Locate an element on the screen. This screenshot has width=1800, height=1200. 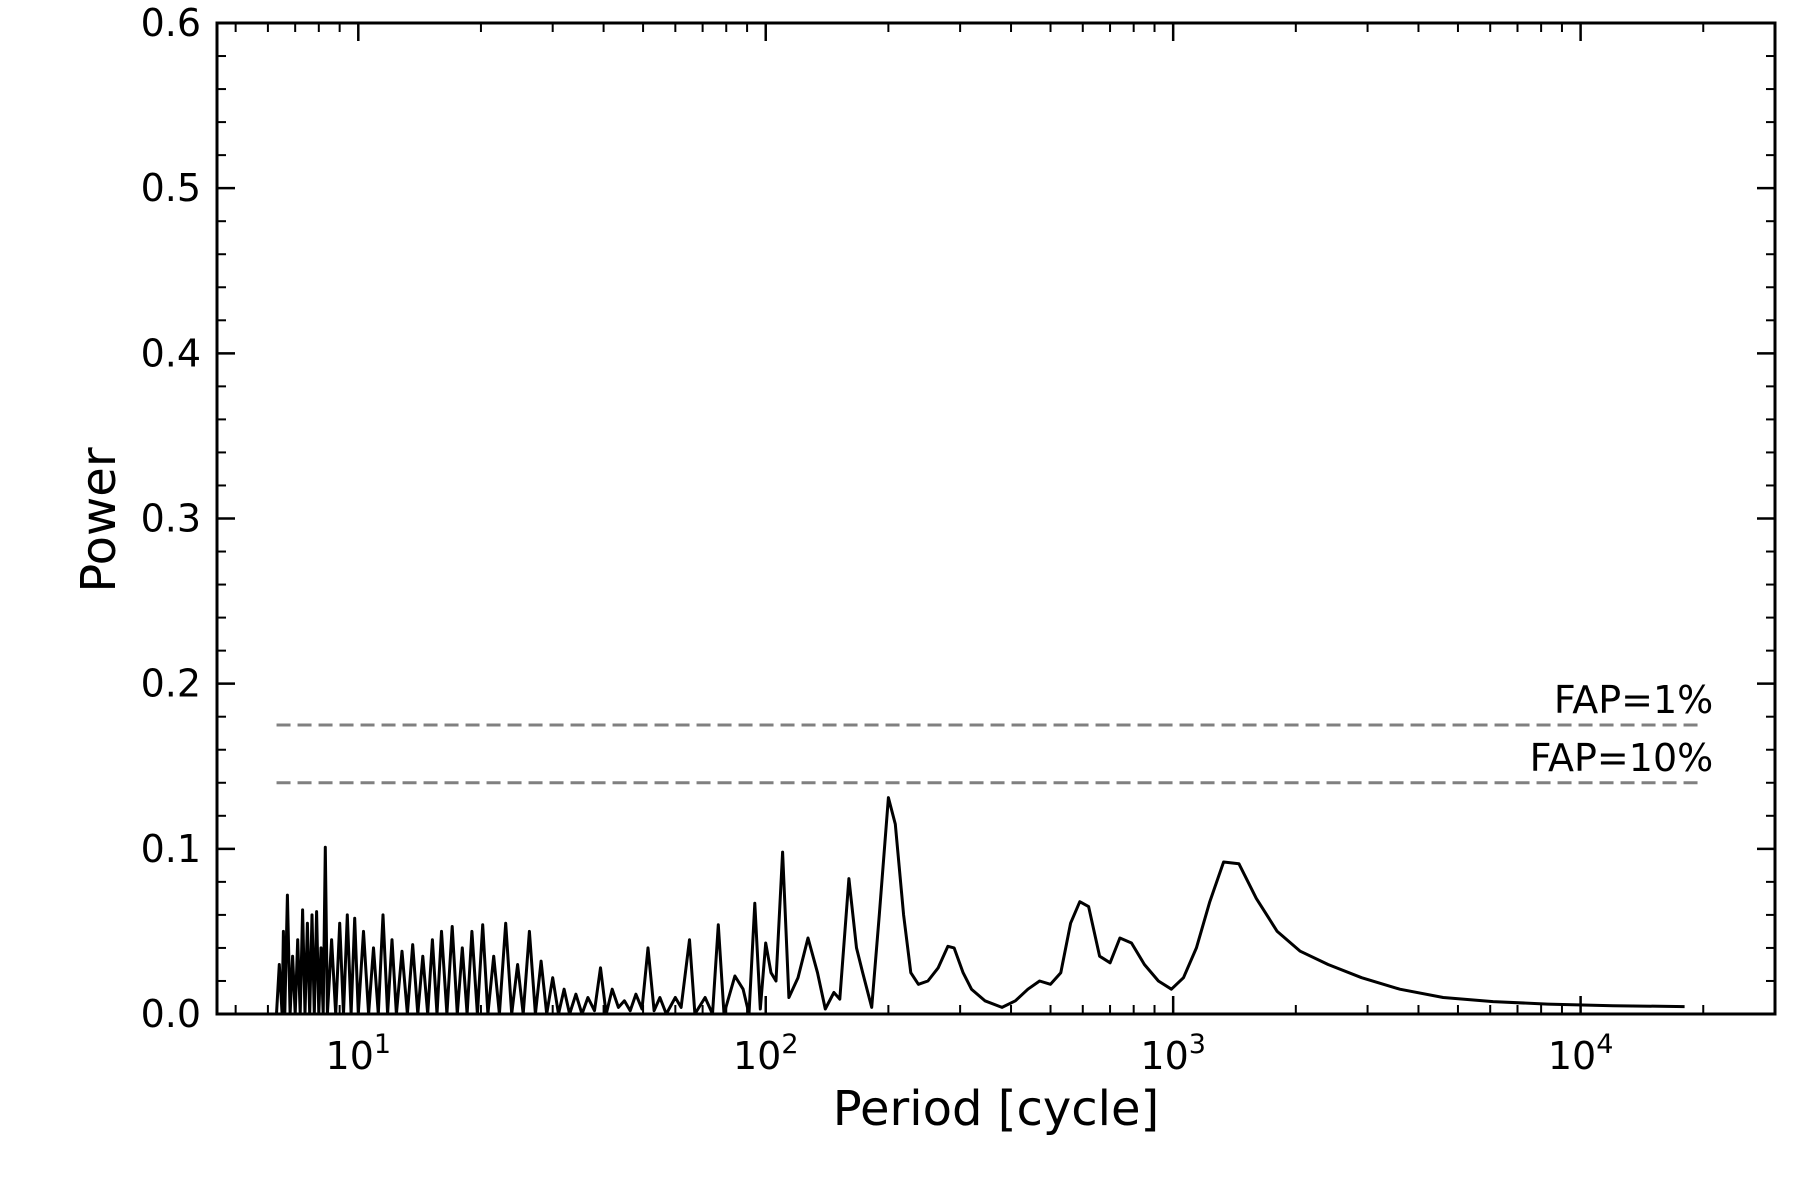
x-tick-exponent: 1 is located at coordinates (382, 1044).